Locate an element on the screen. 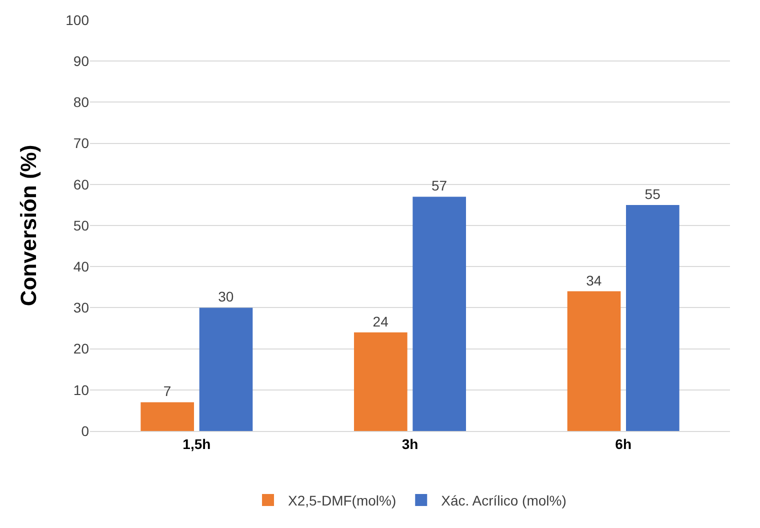 The height and width of the screenshot is (528, 760). legend-label: Xác. Acrílico (mol%) is located at coordinates (503, 500).